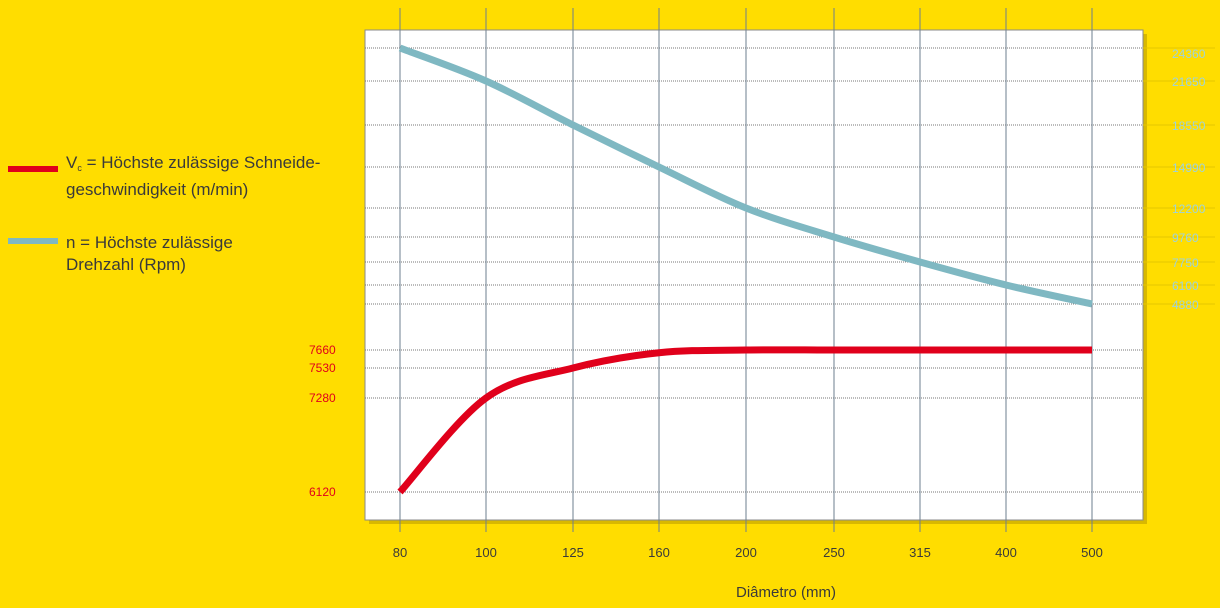  What do you see at coordinates (201, 162) in the screenshot?
I see `legend-vc-line1: = Höchste zulässige Schneide-` at bounding box center [201, 162].